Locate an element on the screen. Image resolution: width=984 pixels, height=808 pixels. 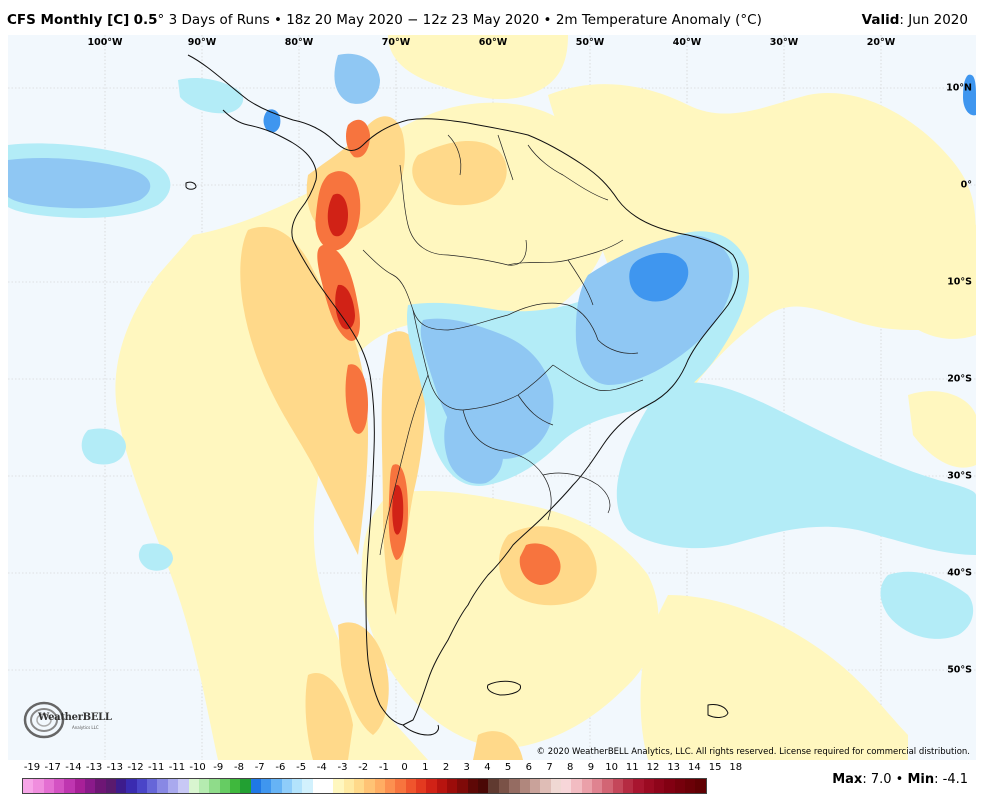
valid-value: : Jun 2020 is located at coordinates (933, 20).